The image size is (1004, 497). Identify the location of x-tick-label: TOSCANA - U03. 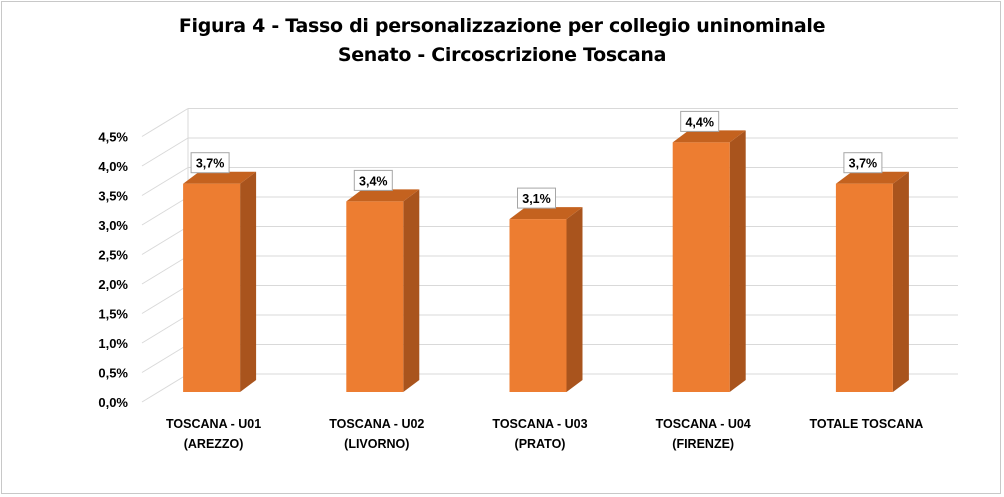
(539, 424).